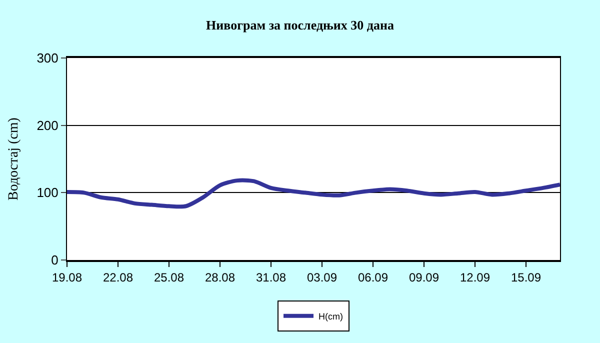 This screenshot has width=600, height=343. What do you see at coordinates (322, 277) in the screenshot?
I see `x-tick-label: 03.09` at bounding box center [322, 277].